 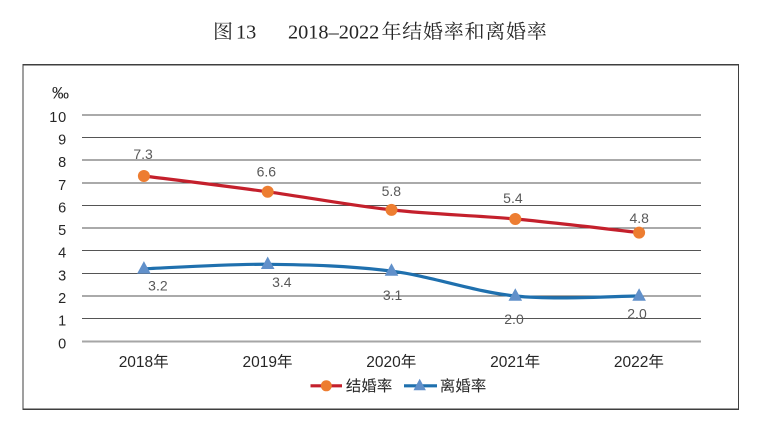 What do you see at coordinates (62, 208) in the screenshot?
I see `svg-text: 6` at bounding box center [62, 208].